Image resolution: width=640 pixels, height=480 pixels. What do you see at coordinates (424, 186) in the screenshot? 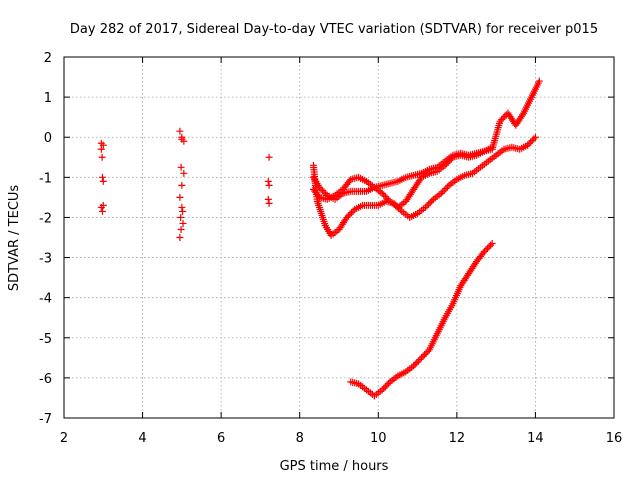
I see `series-track-d` at bounding box center [424, 186].